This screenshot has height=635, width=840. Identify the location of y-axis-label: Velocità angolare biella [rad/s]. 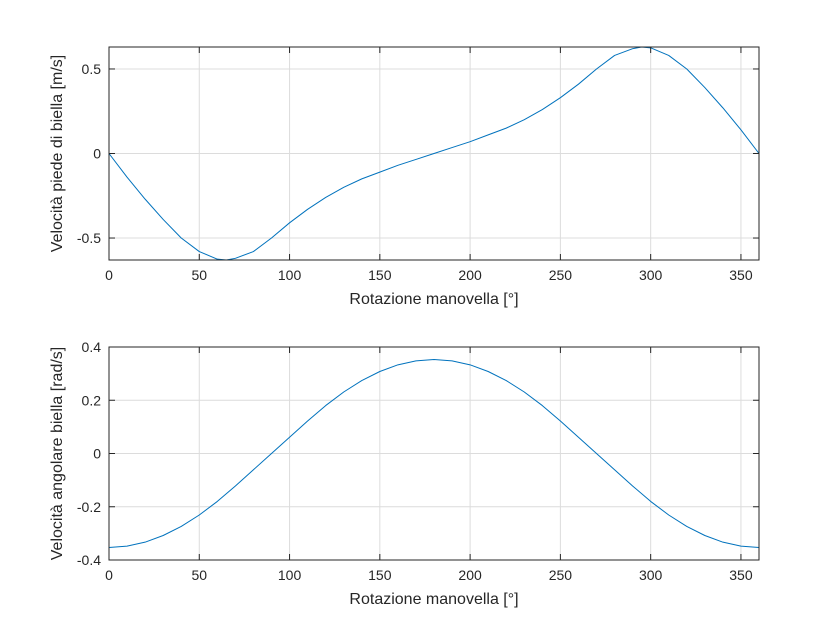
(57, 453).